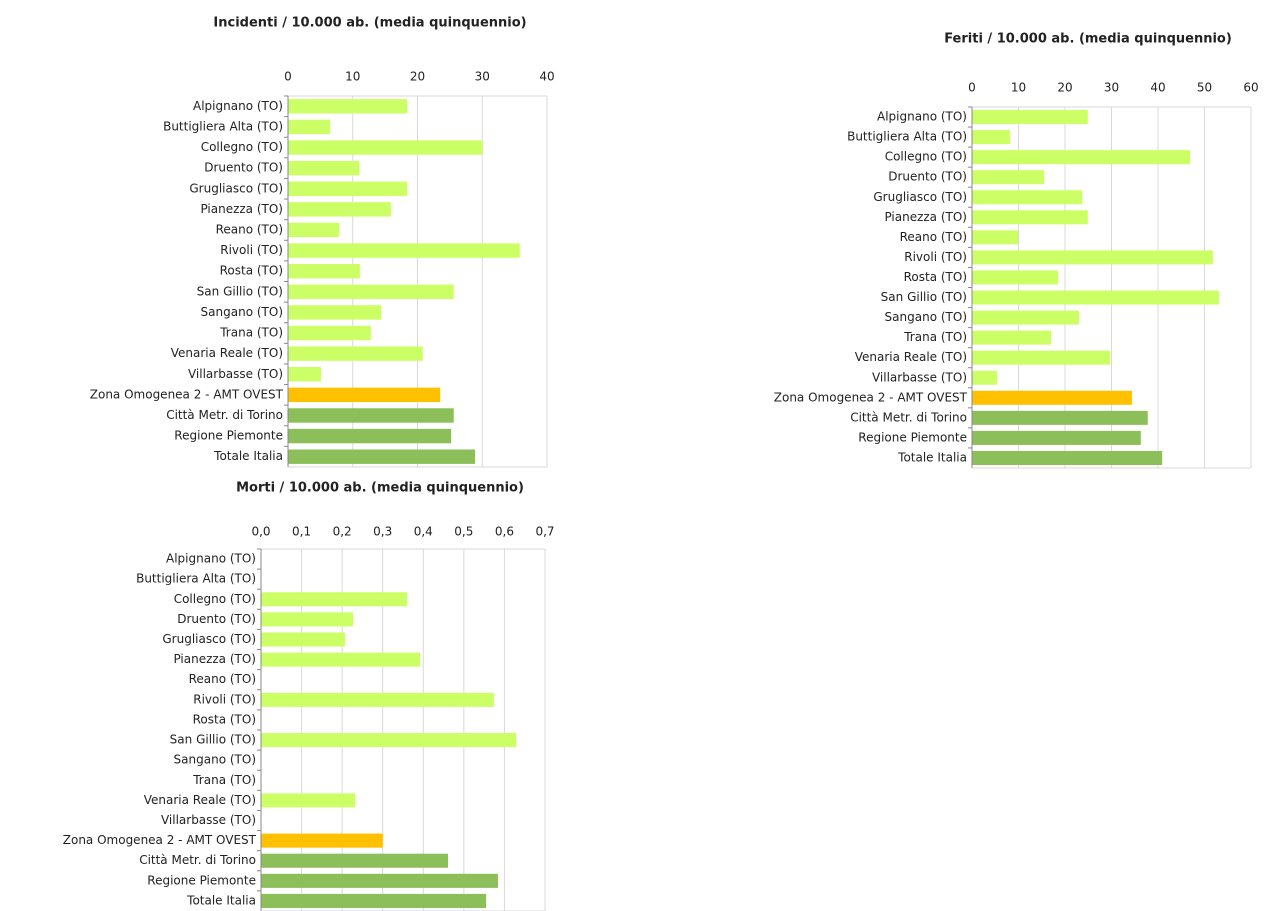 The image size is (1266, 911). Describe the element at coordinates (224, 699) in the screenshot. I see `y-tick-label: Rivoli (TO)` at that location.